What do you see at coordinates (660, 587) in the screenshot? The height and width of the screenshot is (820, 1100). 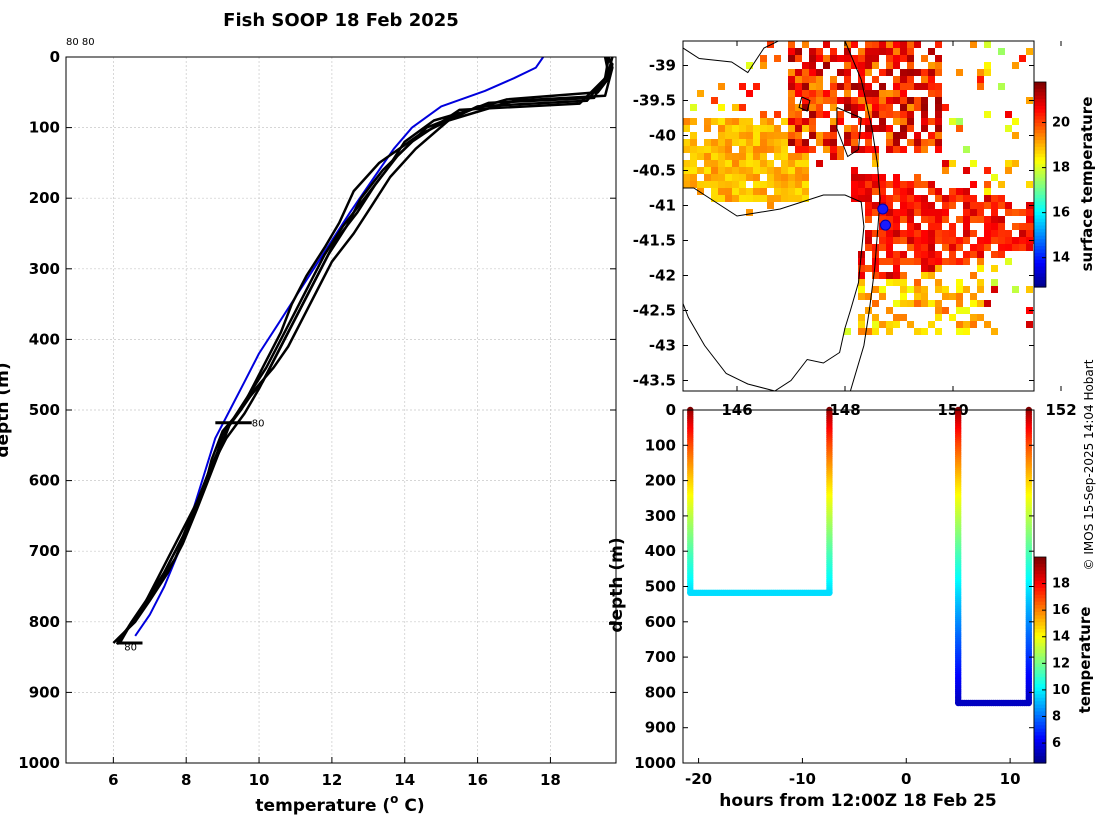 I see `track-y-tick-label: 500` at bounding box center [660, 587].